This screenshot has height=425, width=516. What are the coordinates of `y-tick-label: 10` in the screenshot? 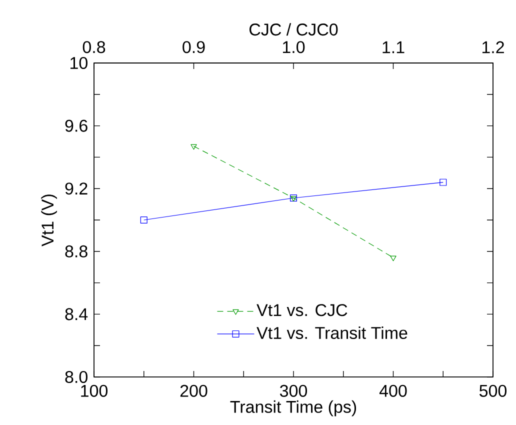 It's located at (79, 63).